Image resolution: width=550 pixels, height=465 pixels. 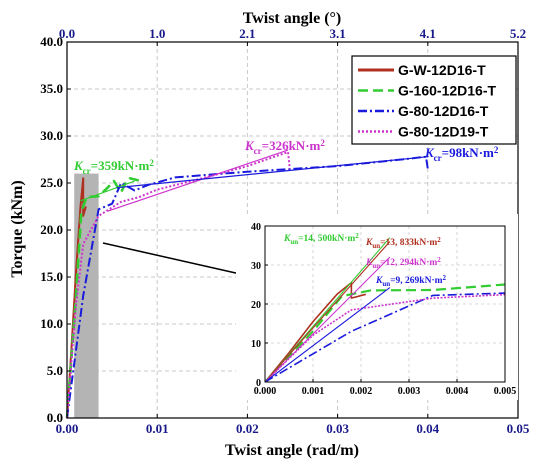 I want to click on y-tick-label: 10.0, so click(x=51, y=323).